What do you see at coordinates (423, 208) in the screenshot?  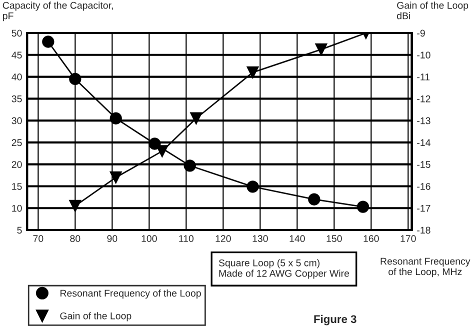 I see `y2-tick-label: -17` at bounding box center [423, 208].